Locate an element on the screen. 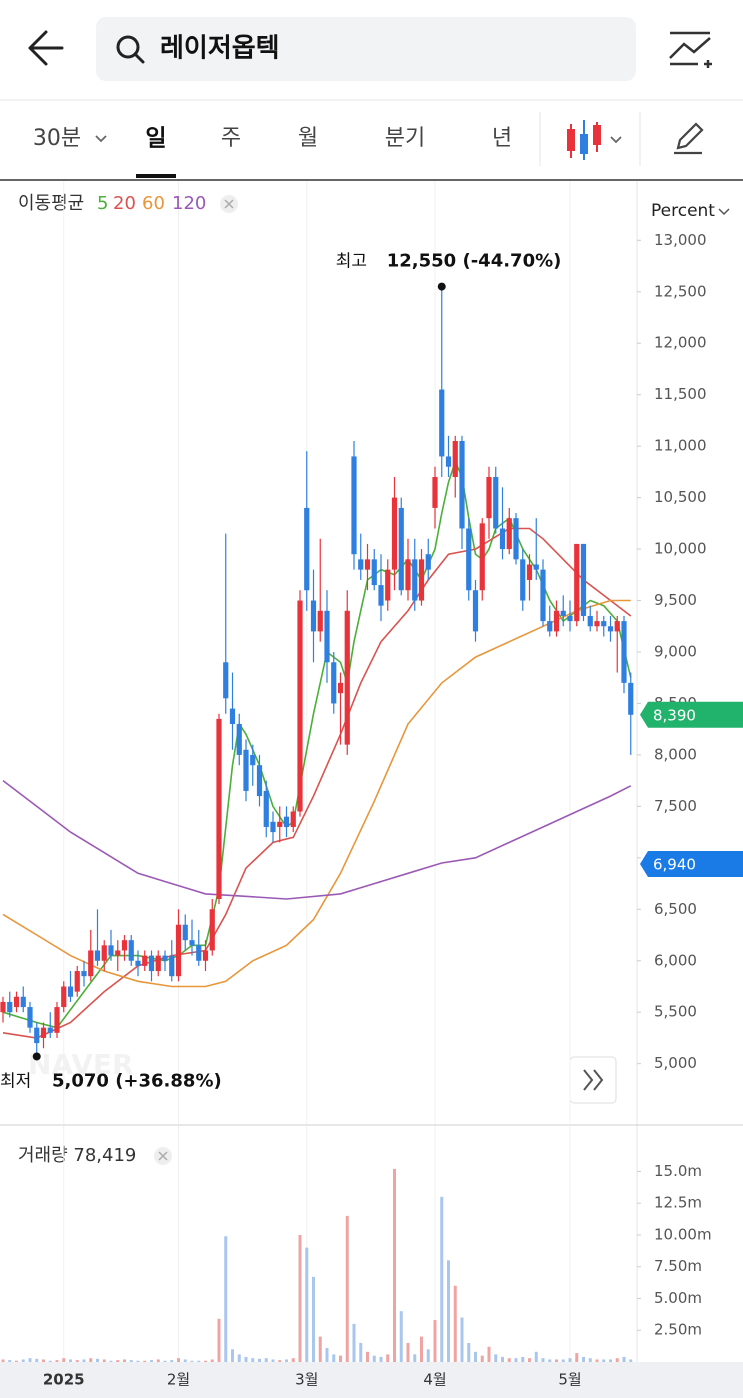 This screenshot has height=1398, width=743. ma-legend: 20 is located at coordinates (124, 203).